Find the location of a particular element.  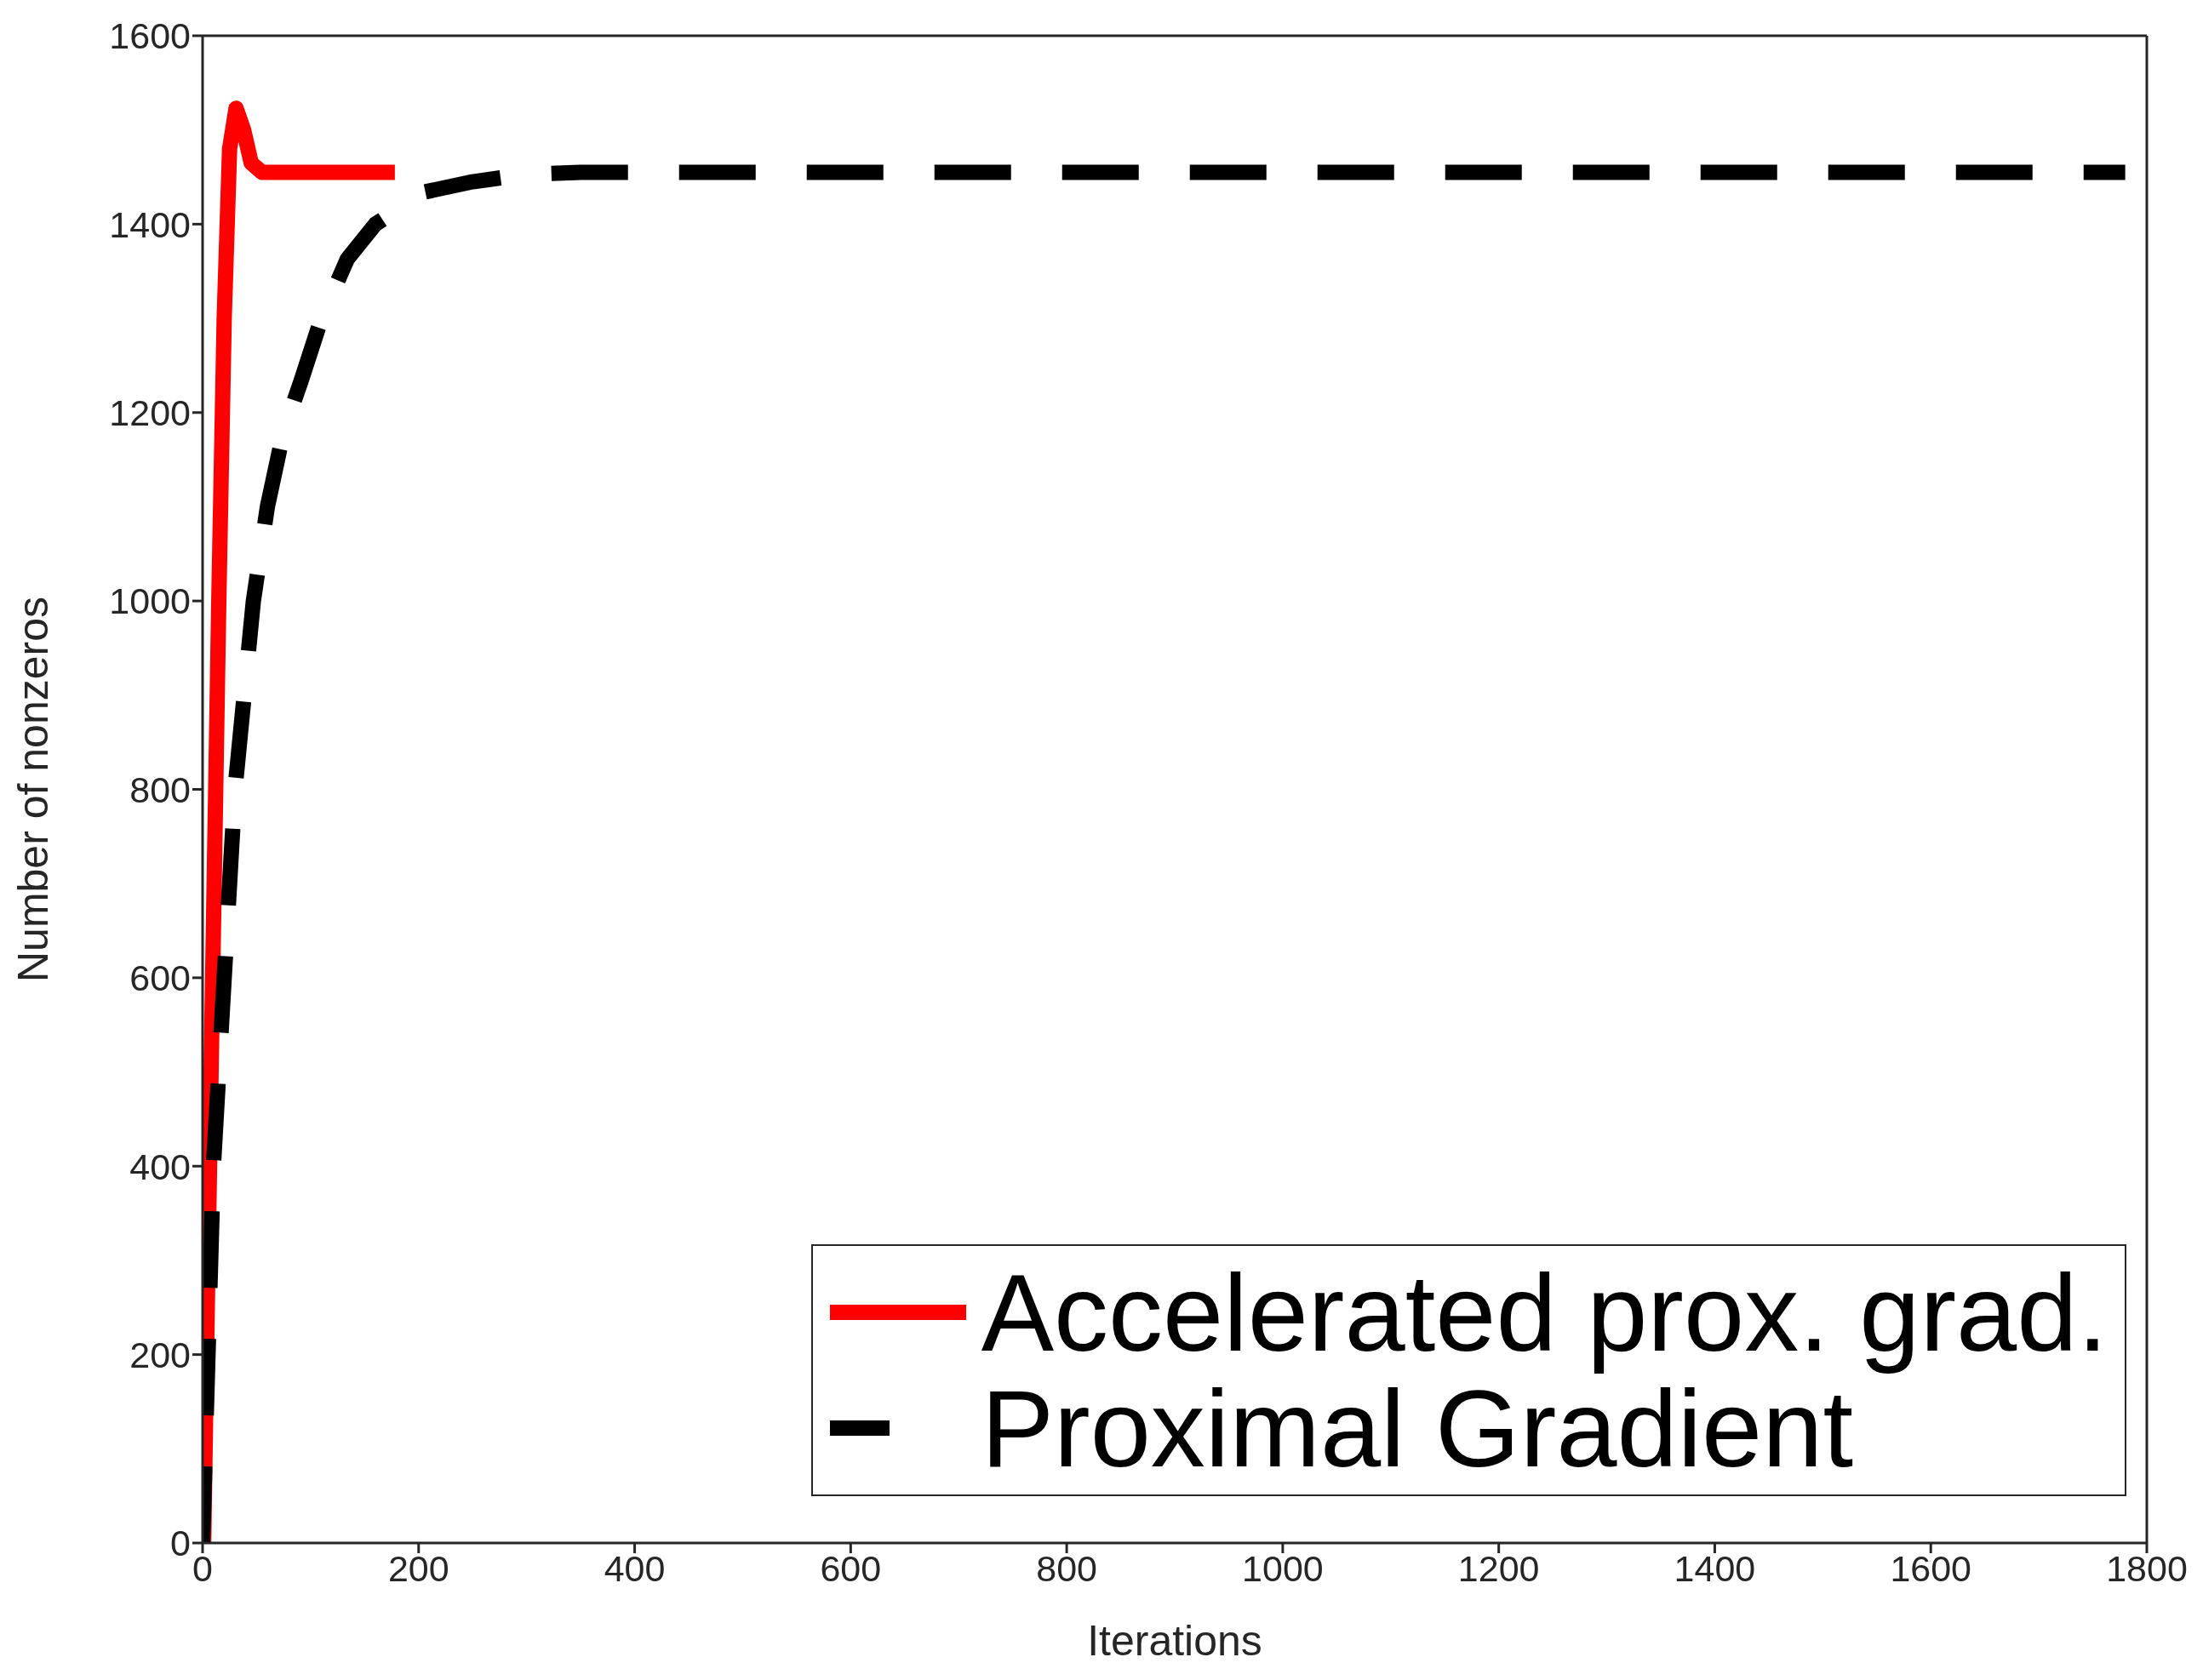

y-tick-label: 400 is located at coordinates (160, 1166).